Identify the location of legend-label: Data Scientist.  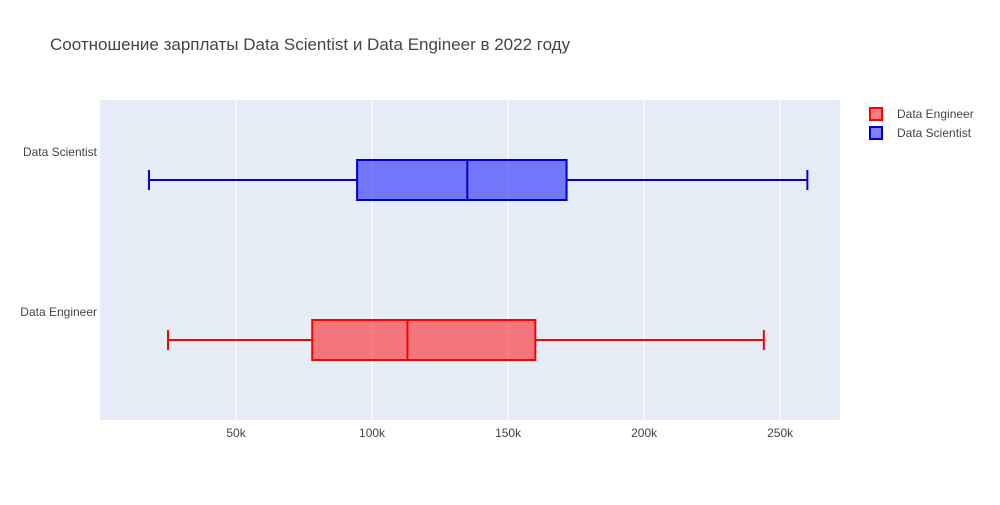
(934, 133).